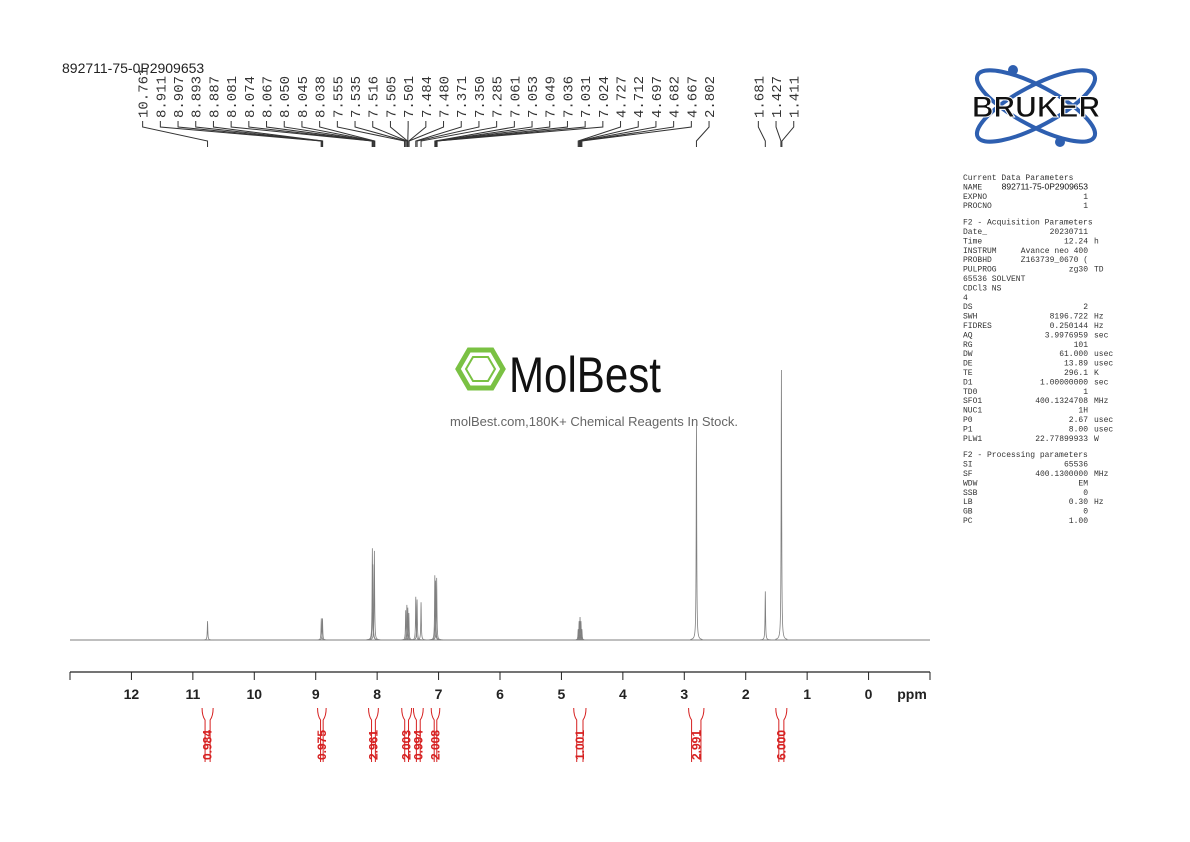 This screenshot has width=1190, height=842. I want to click on peak-label: 7.285, so click(499, 97).